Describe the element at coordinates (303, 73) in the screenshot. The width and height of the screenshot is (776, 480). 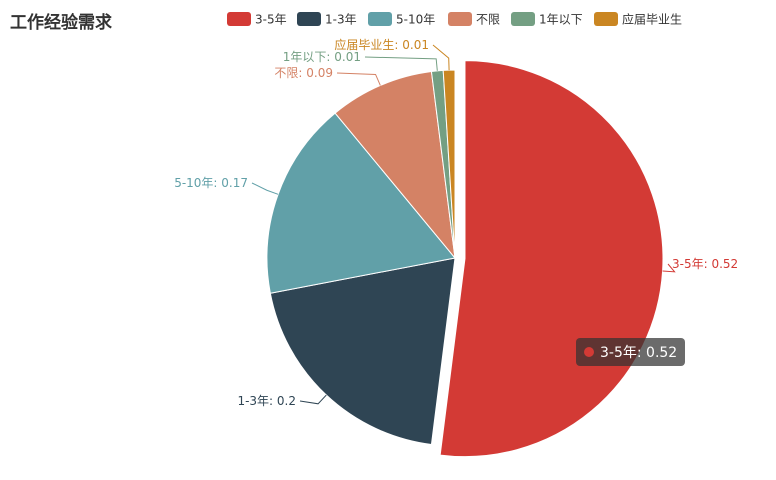
I see `slice-label-3: 不限: 0.09` at that location.